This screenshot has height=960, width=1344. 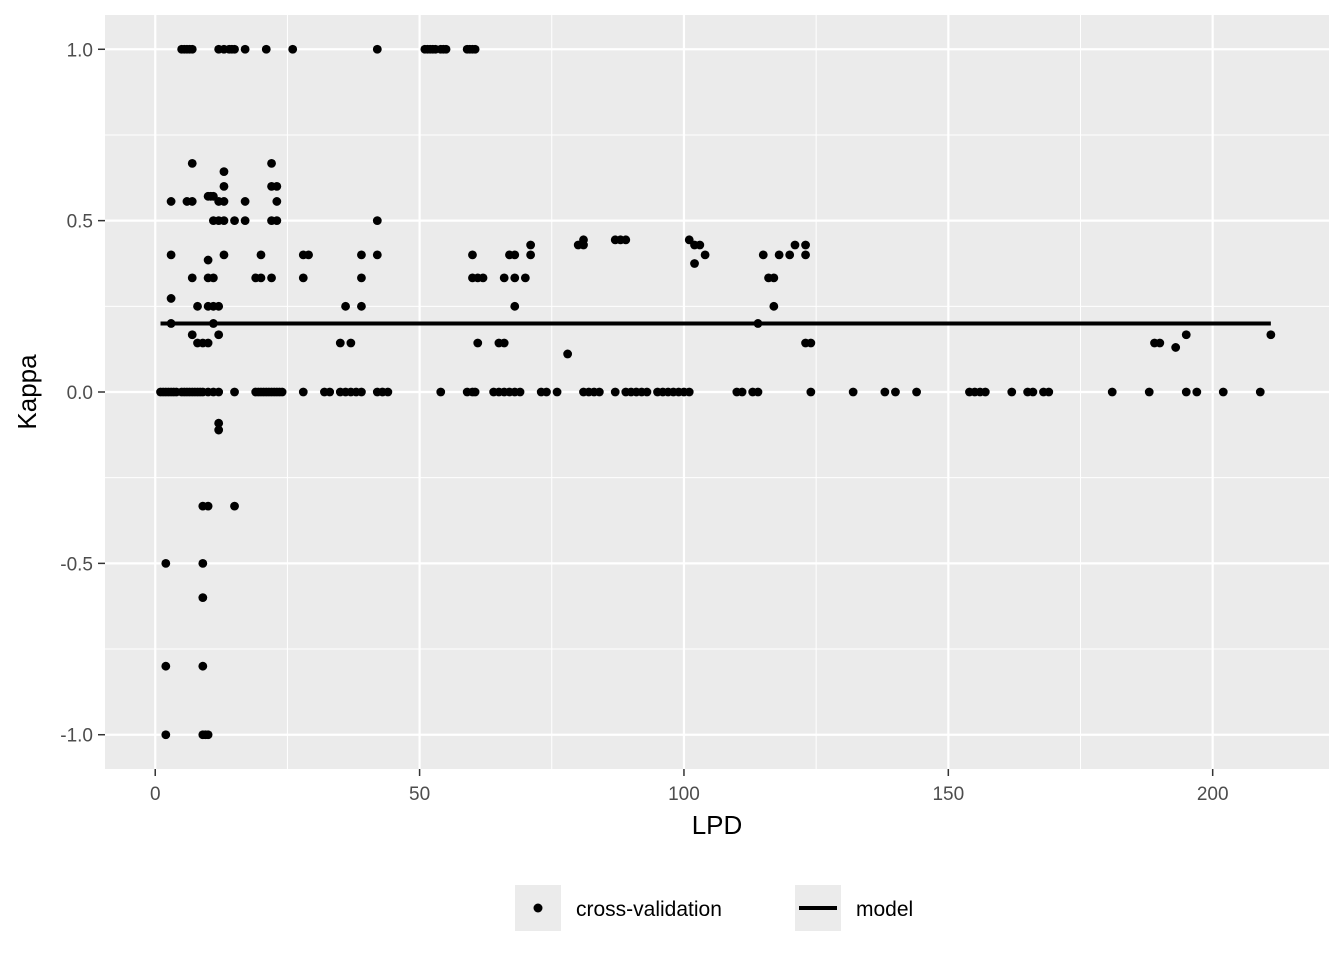 What do you see at coordinates (538, 908) in the screenshot?
I see `legend-point-icon` at bounding box center [538, 908].